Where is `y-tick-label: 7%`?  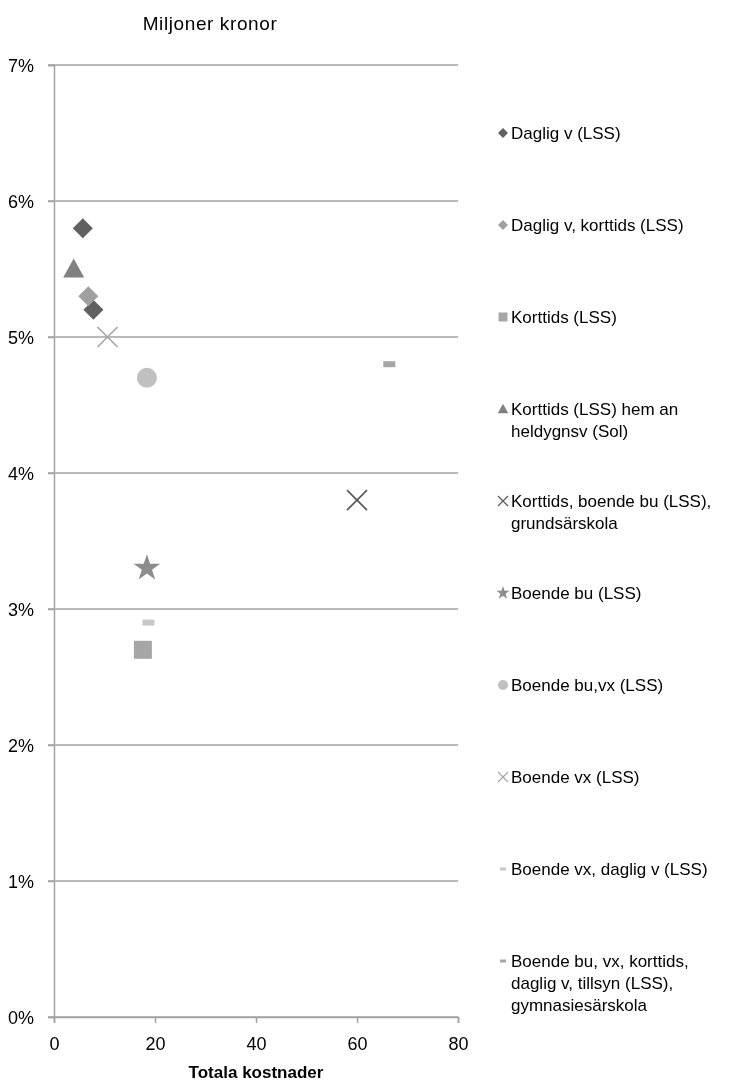 y-tick-label: 7% is located at coordinates (20, 65).